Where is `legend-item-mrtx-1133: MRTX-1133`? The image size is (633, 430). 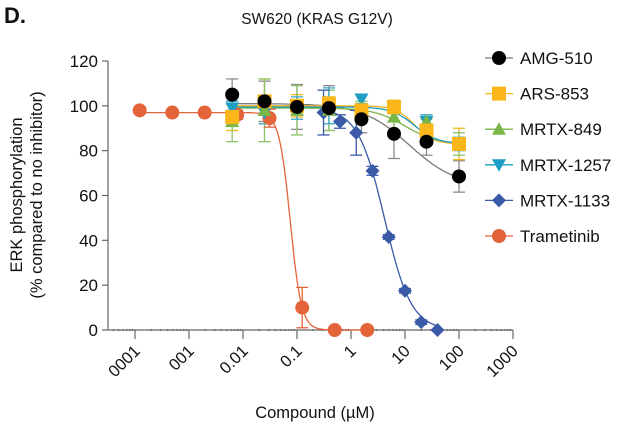 legend-item-mrtx-1133: MRTX-1133 is located at coordinates (547, 200).